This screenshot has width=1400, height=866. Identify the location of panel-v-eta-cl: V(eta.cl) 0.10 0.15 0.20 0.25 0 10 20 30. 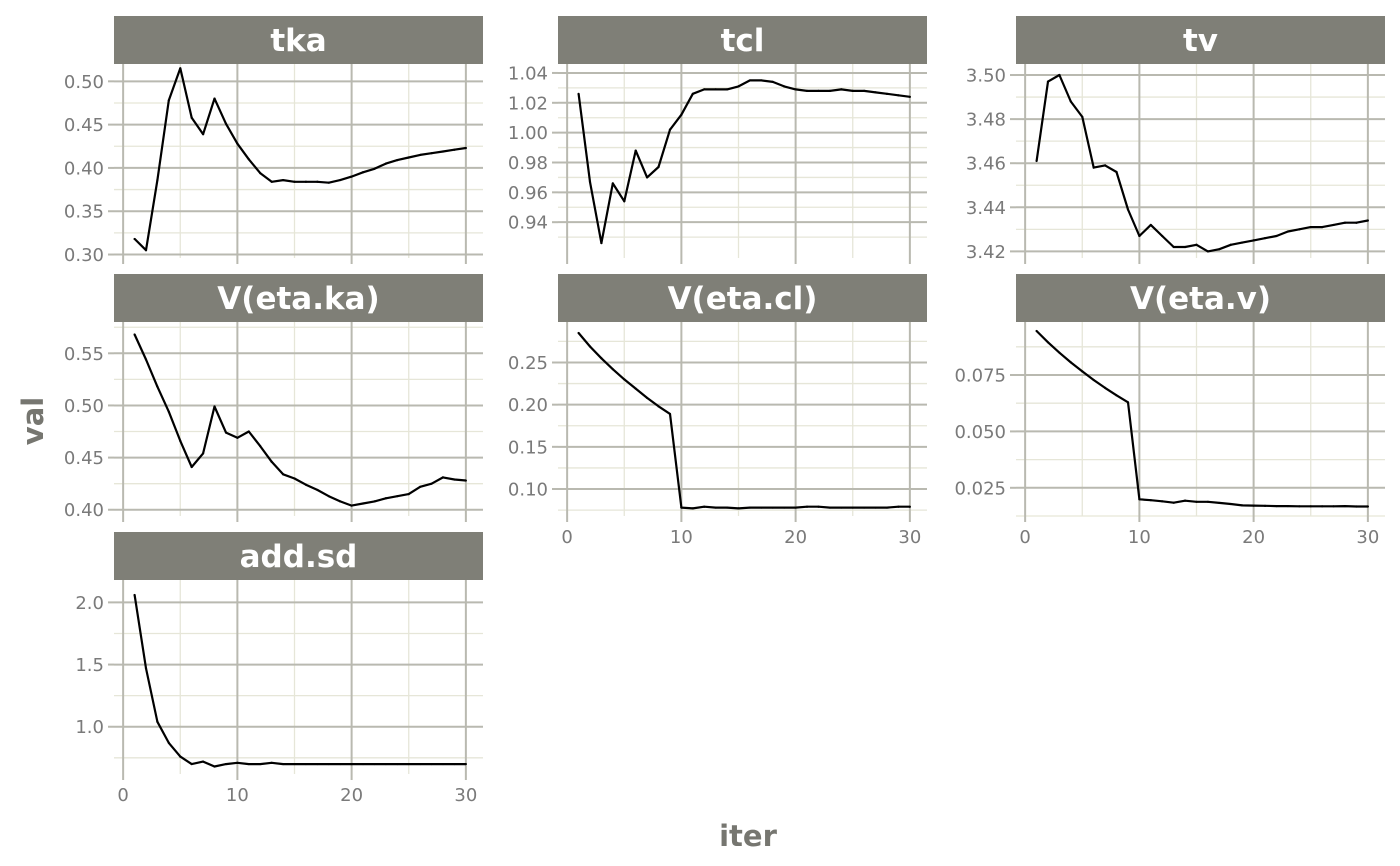
(717, 411).